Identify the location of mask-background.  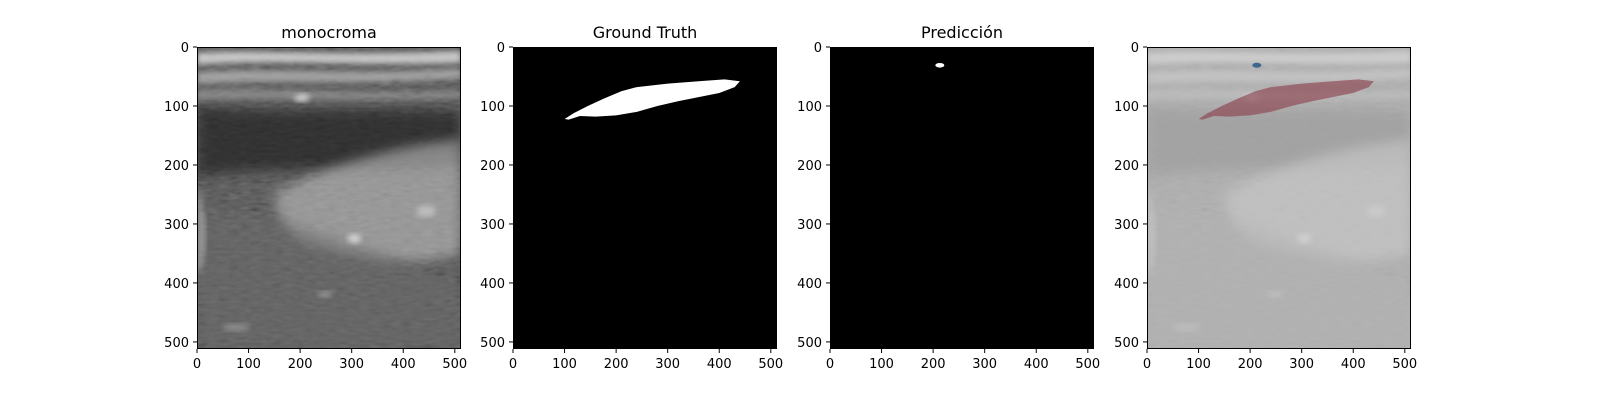
(962, 198).